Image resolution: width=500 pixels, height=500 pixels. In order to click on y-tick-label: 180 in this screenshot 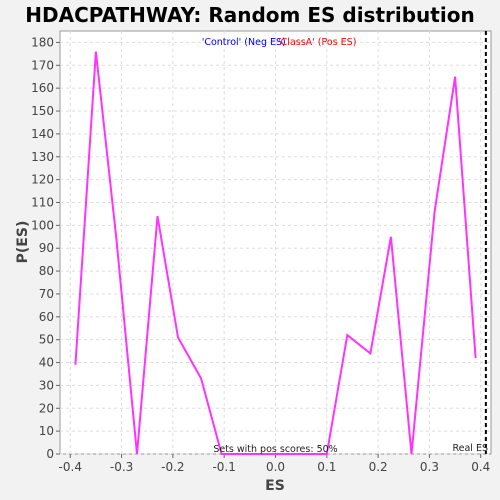, I will do `click(42, 42)`.